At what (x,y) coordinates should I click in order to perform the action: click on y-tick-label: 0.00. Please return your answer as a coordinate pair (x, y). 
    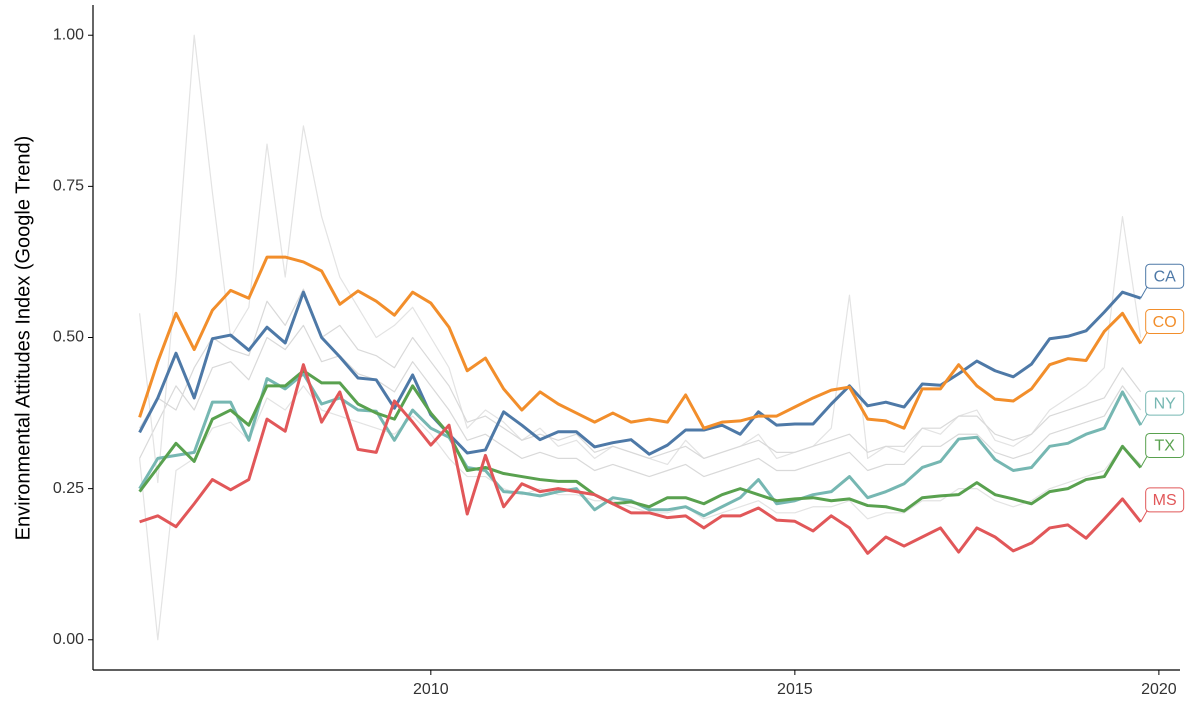
    Looking at the image, I should click on (68, 639).